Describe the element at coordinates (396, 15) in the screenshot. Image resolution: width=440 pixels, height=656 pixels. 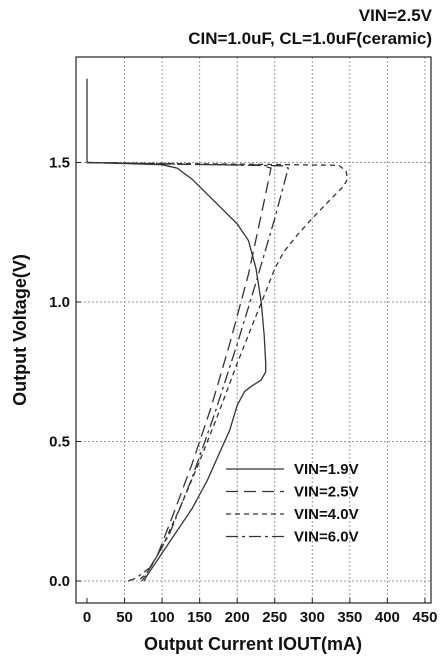
I see `chart-title-line-1: VIN=2.5V` at that location.